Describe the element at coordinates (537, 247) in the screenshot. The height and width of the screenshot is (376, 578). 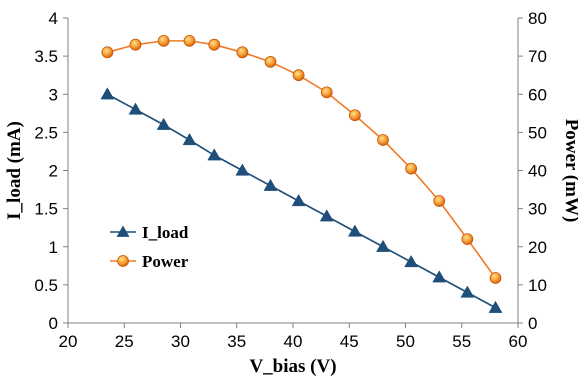
I see `y-right-tick-label: 20` at that location.